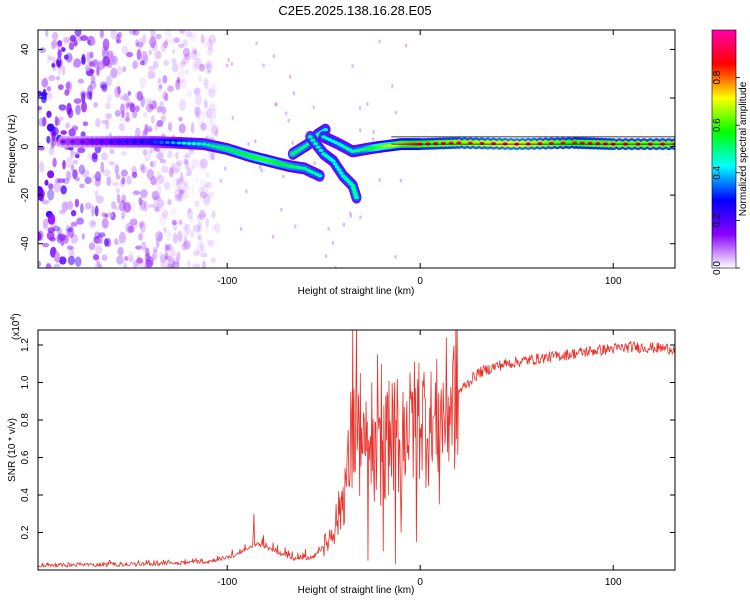 Image resolution: width=750 pixels, height=600 pixels. What do you see at coordinates (717, 220) in the screenshot?
I see `colorbar-tick-label: 0.2` at bounding box center [717, 220].